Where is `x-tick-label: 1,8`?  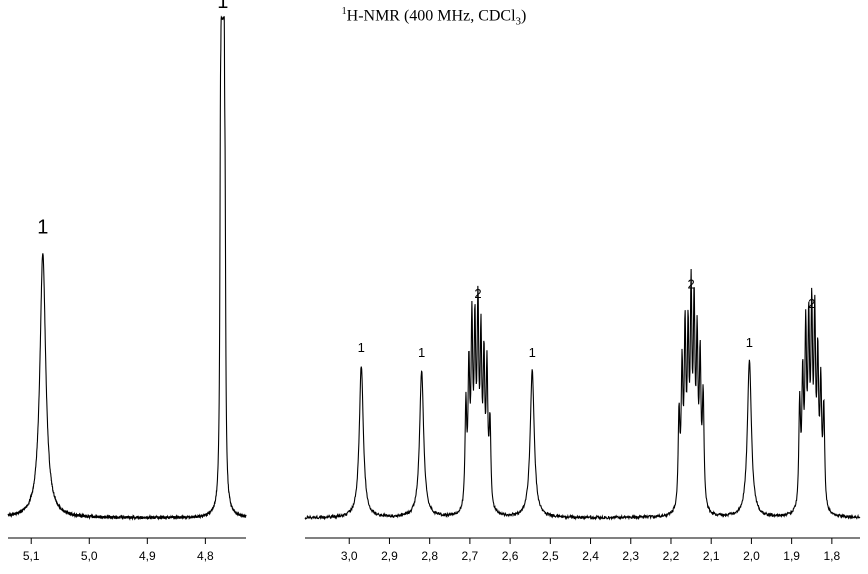
x-tick-label: 1,8 is located at coordinates (832, 556).